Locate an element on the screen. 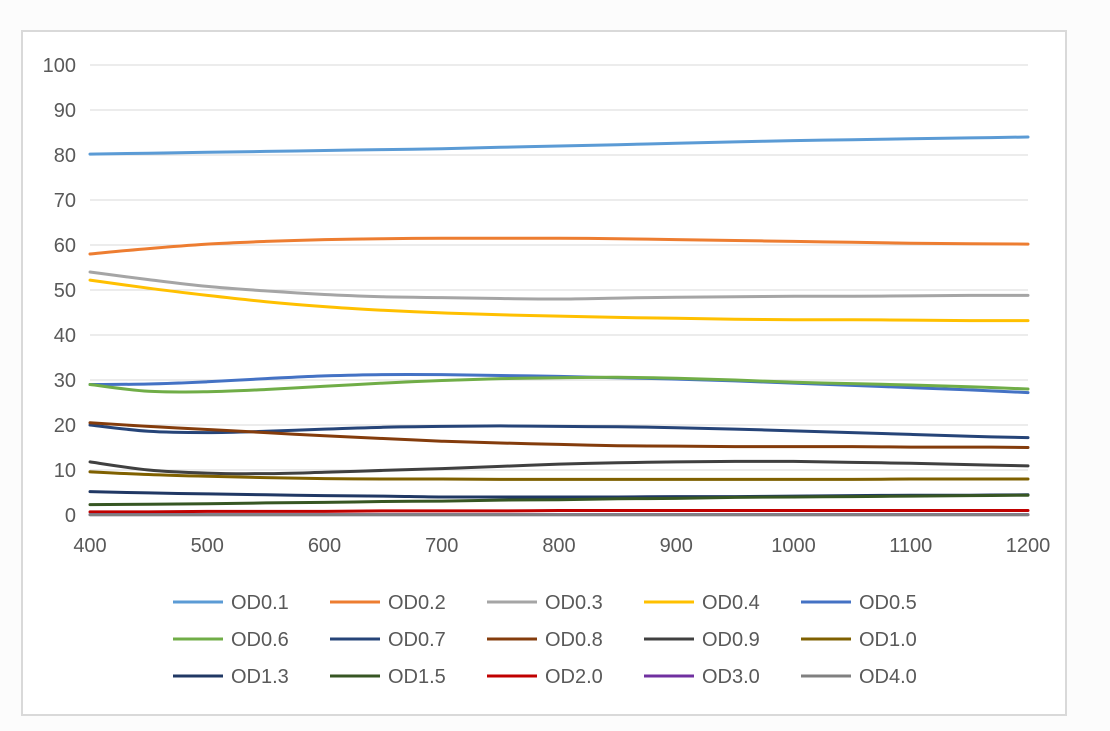 The height and width of the screenshot is (731, 1110). x-tick-label: 400 is located at coordinates (89, 546).